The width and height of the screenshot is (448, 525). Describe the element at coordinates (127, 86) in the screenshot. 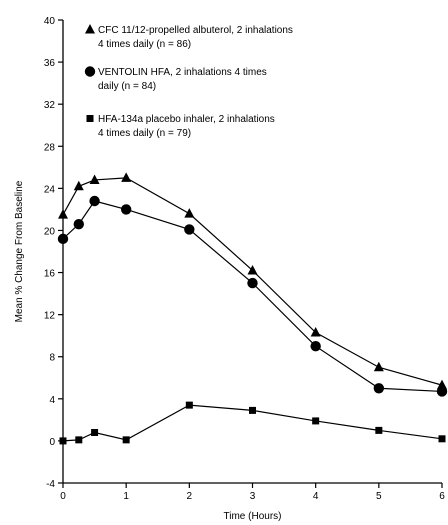

I see `legend-label: daily (n = 84)` at that location.